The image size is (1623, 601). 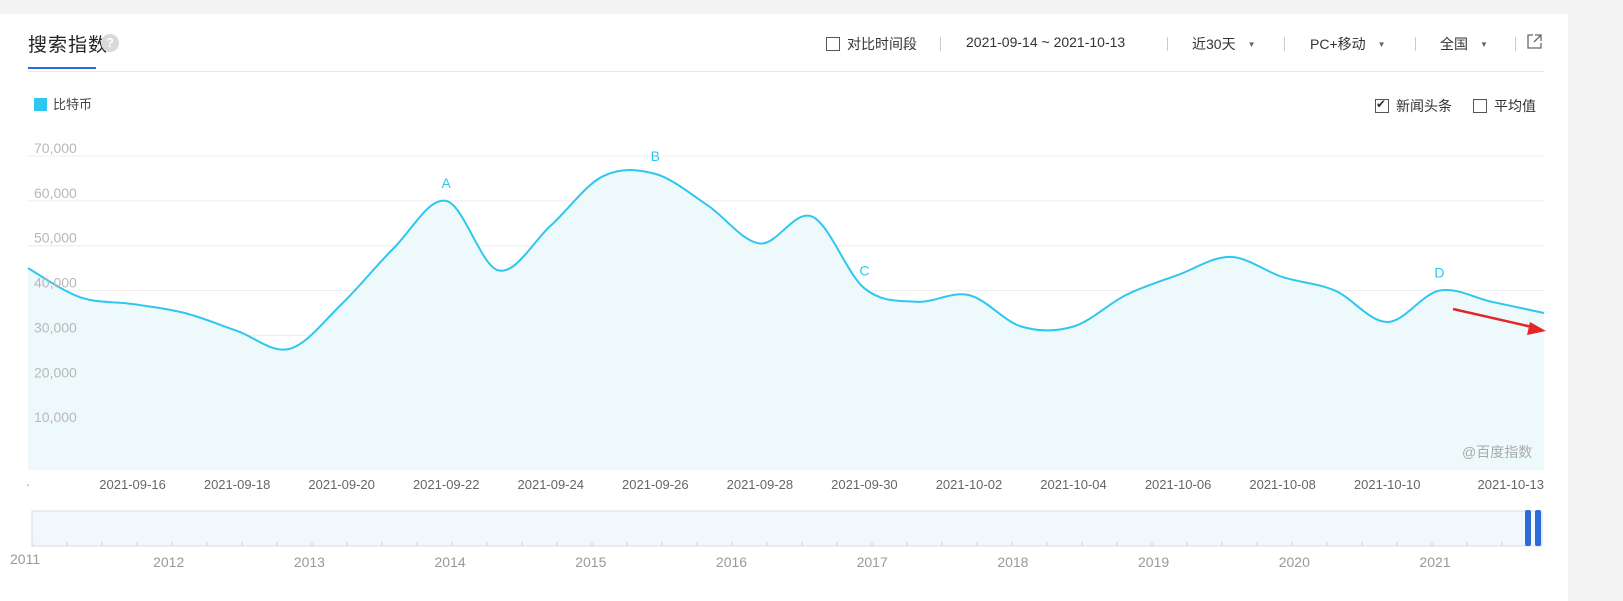 What do you see at coordinates (1214, 44) in the screenshot?
I see `period-value: 近30天` at bounding box center [1214, 44].